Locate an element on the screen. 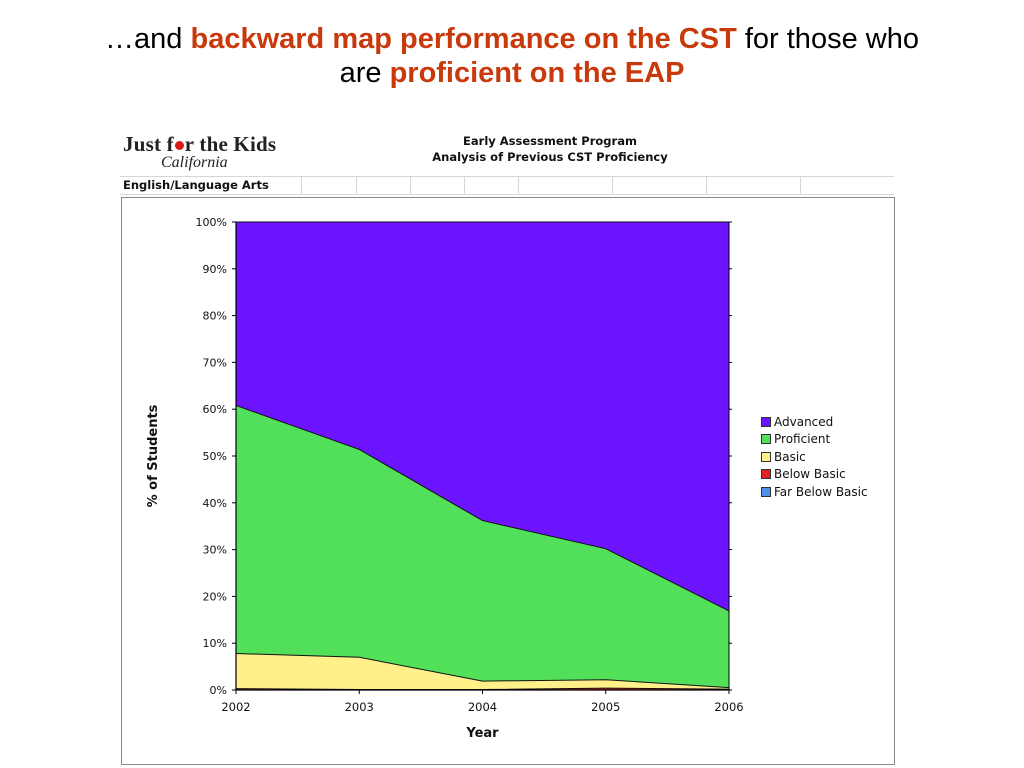  y-tick-label: 80% is located at coordinates (215, 316).